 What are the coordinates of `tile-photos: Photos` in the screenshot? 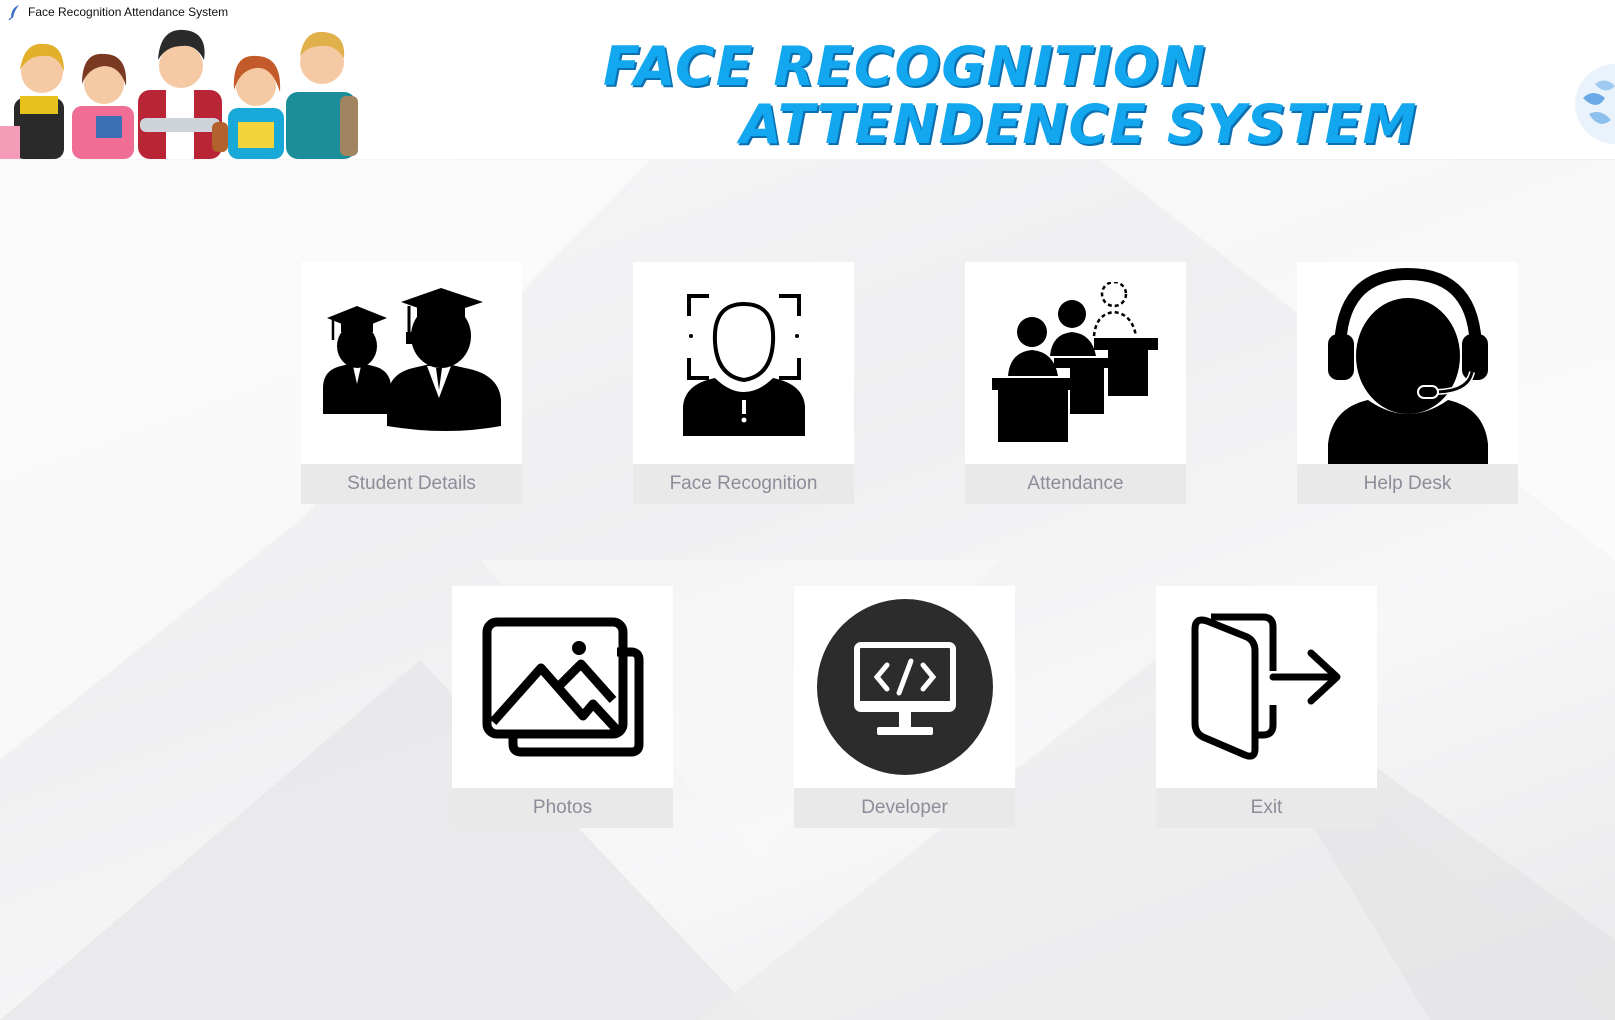 It's located at (562, 707).